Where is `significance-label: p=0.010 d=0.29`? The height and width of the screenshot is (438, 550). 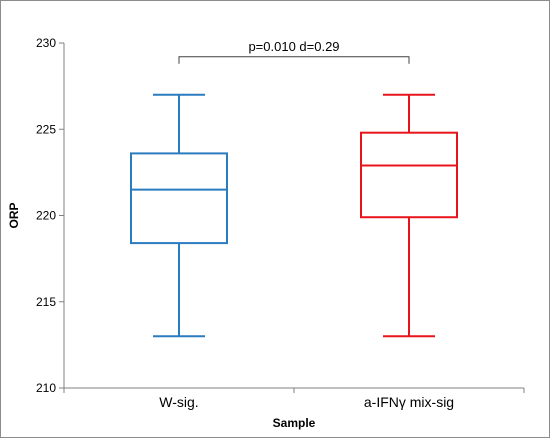 significance-label: p=0.010 d=0.29 is located at coordinates (293, 46).